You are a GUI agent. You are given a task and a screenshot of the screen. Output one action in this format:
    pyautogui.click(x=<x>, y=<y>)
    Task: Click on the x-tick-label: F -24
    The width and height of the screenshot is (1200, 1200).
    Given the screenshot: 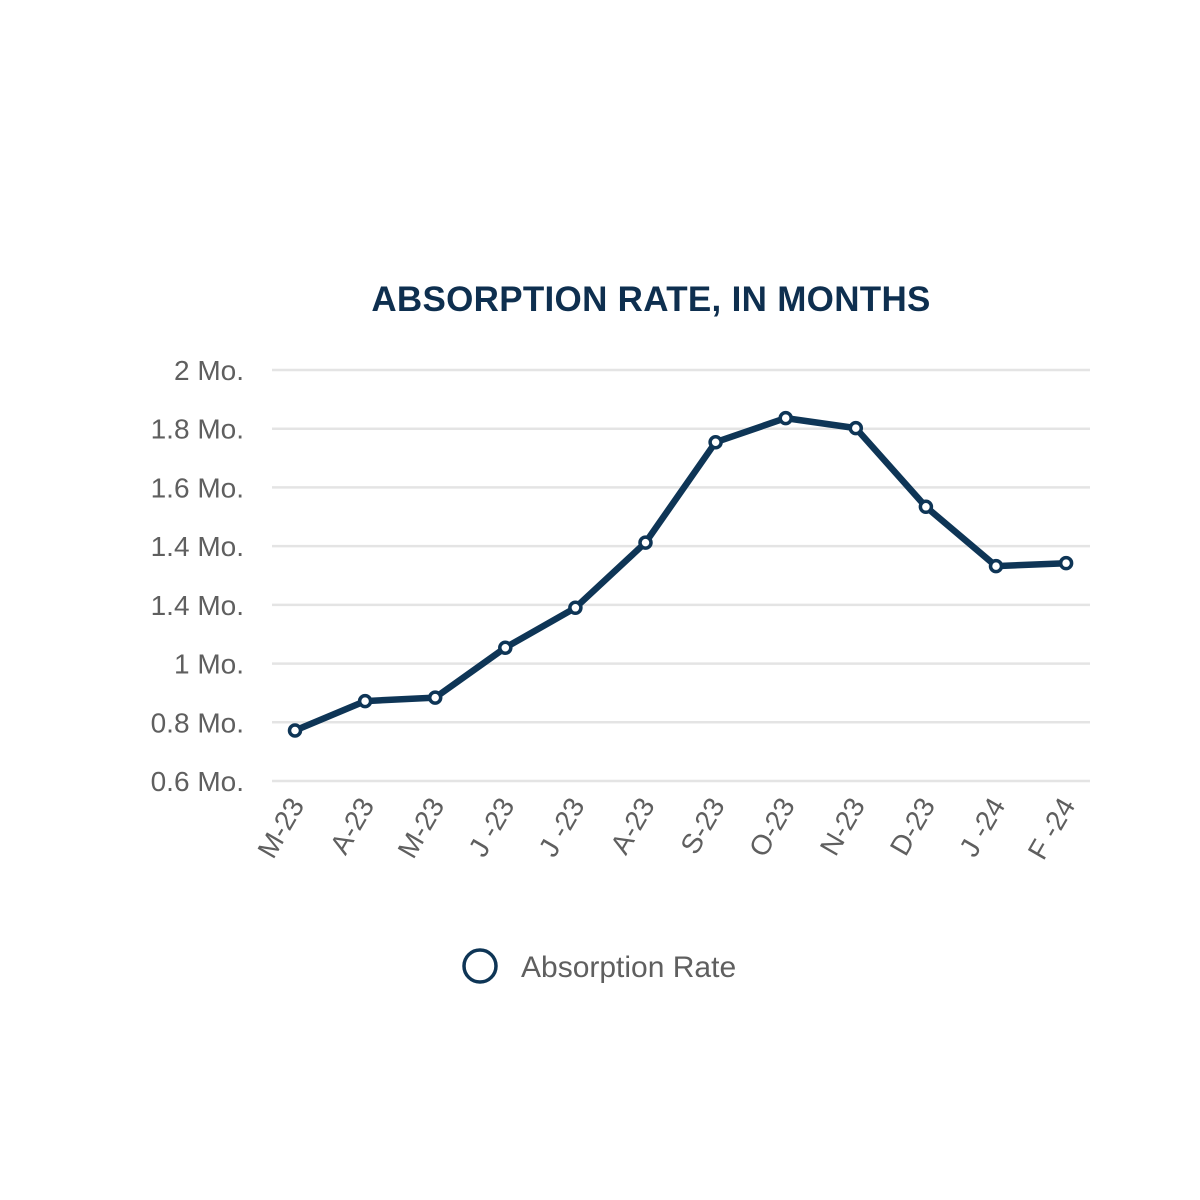 What is the action you would take?
    pyautogui.click(x=1052, y=829)
    